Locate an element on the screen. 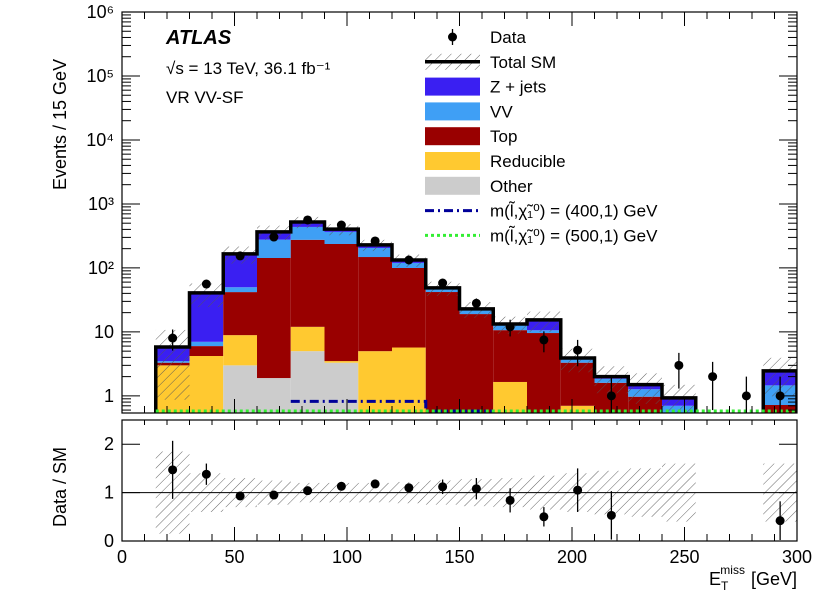  x-tick-label: 0 is located at coordinates (122, 557).